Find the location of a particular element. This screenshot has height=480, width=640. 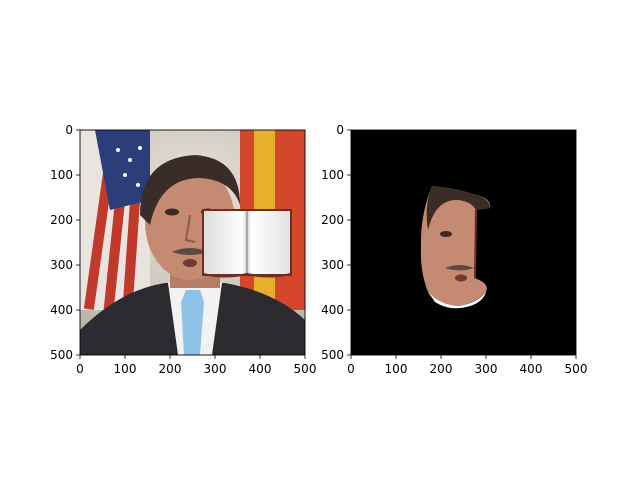

left-ytick-label: 200 is located at coordinates (61, 220).